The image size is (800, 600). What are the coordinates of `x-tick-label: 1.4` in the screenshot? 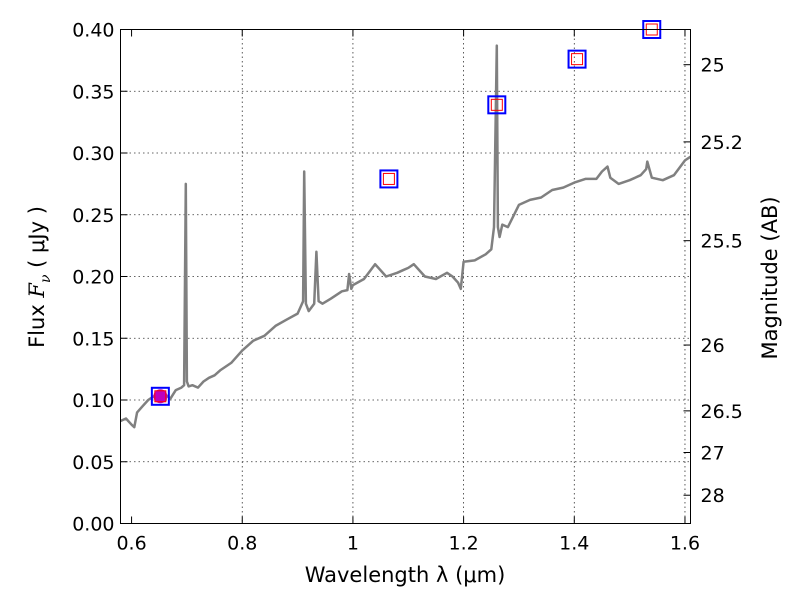 It's located at (574, 544).